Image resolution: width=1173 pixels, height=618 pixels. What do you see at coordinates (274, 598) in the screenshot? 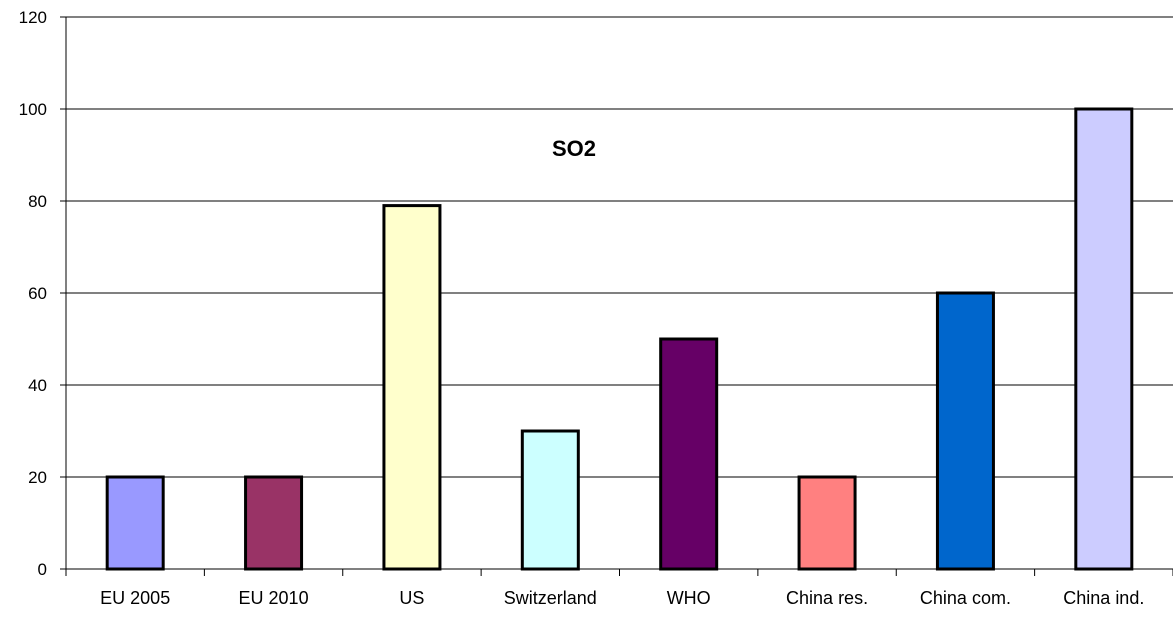
I see `x-category-label: EU 2010` at bounding box center [274, 598].